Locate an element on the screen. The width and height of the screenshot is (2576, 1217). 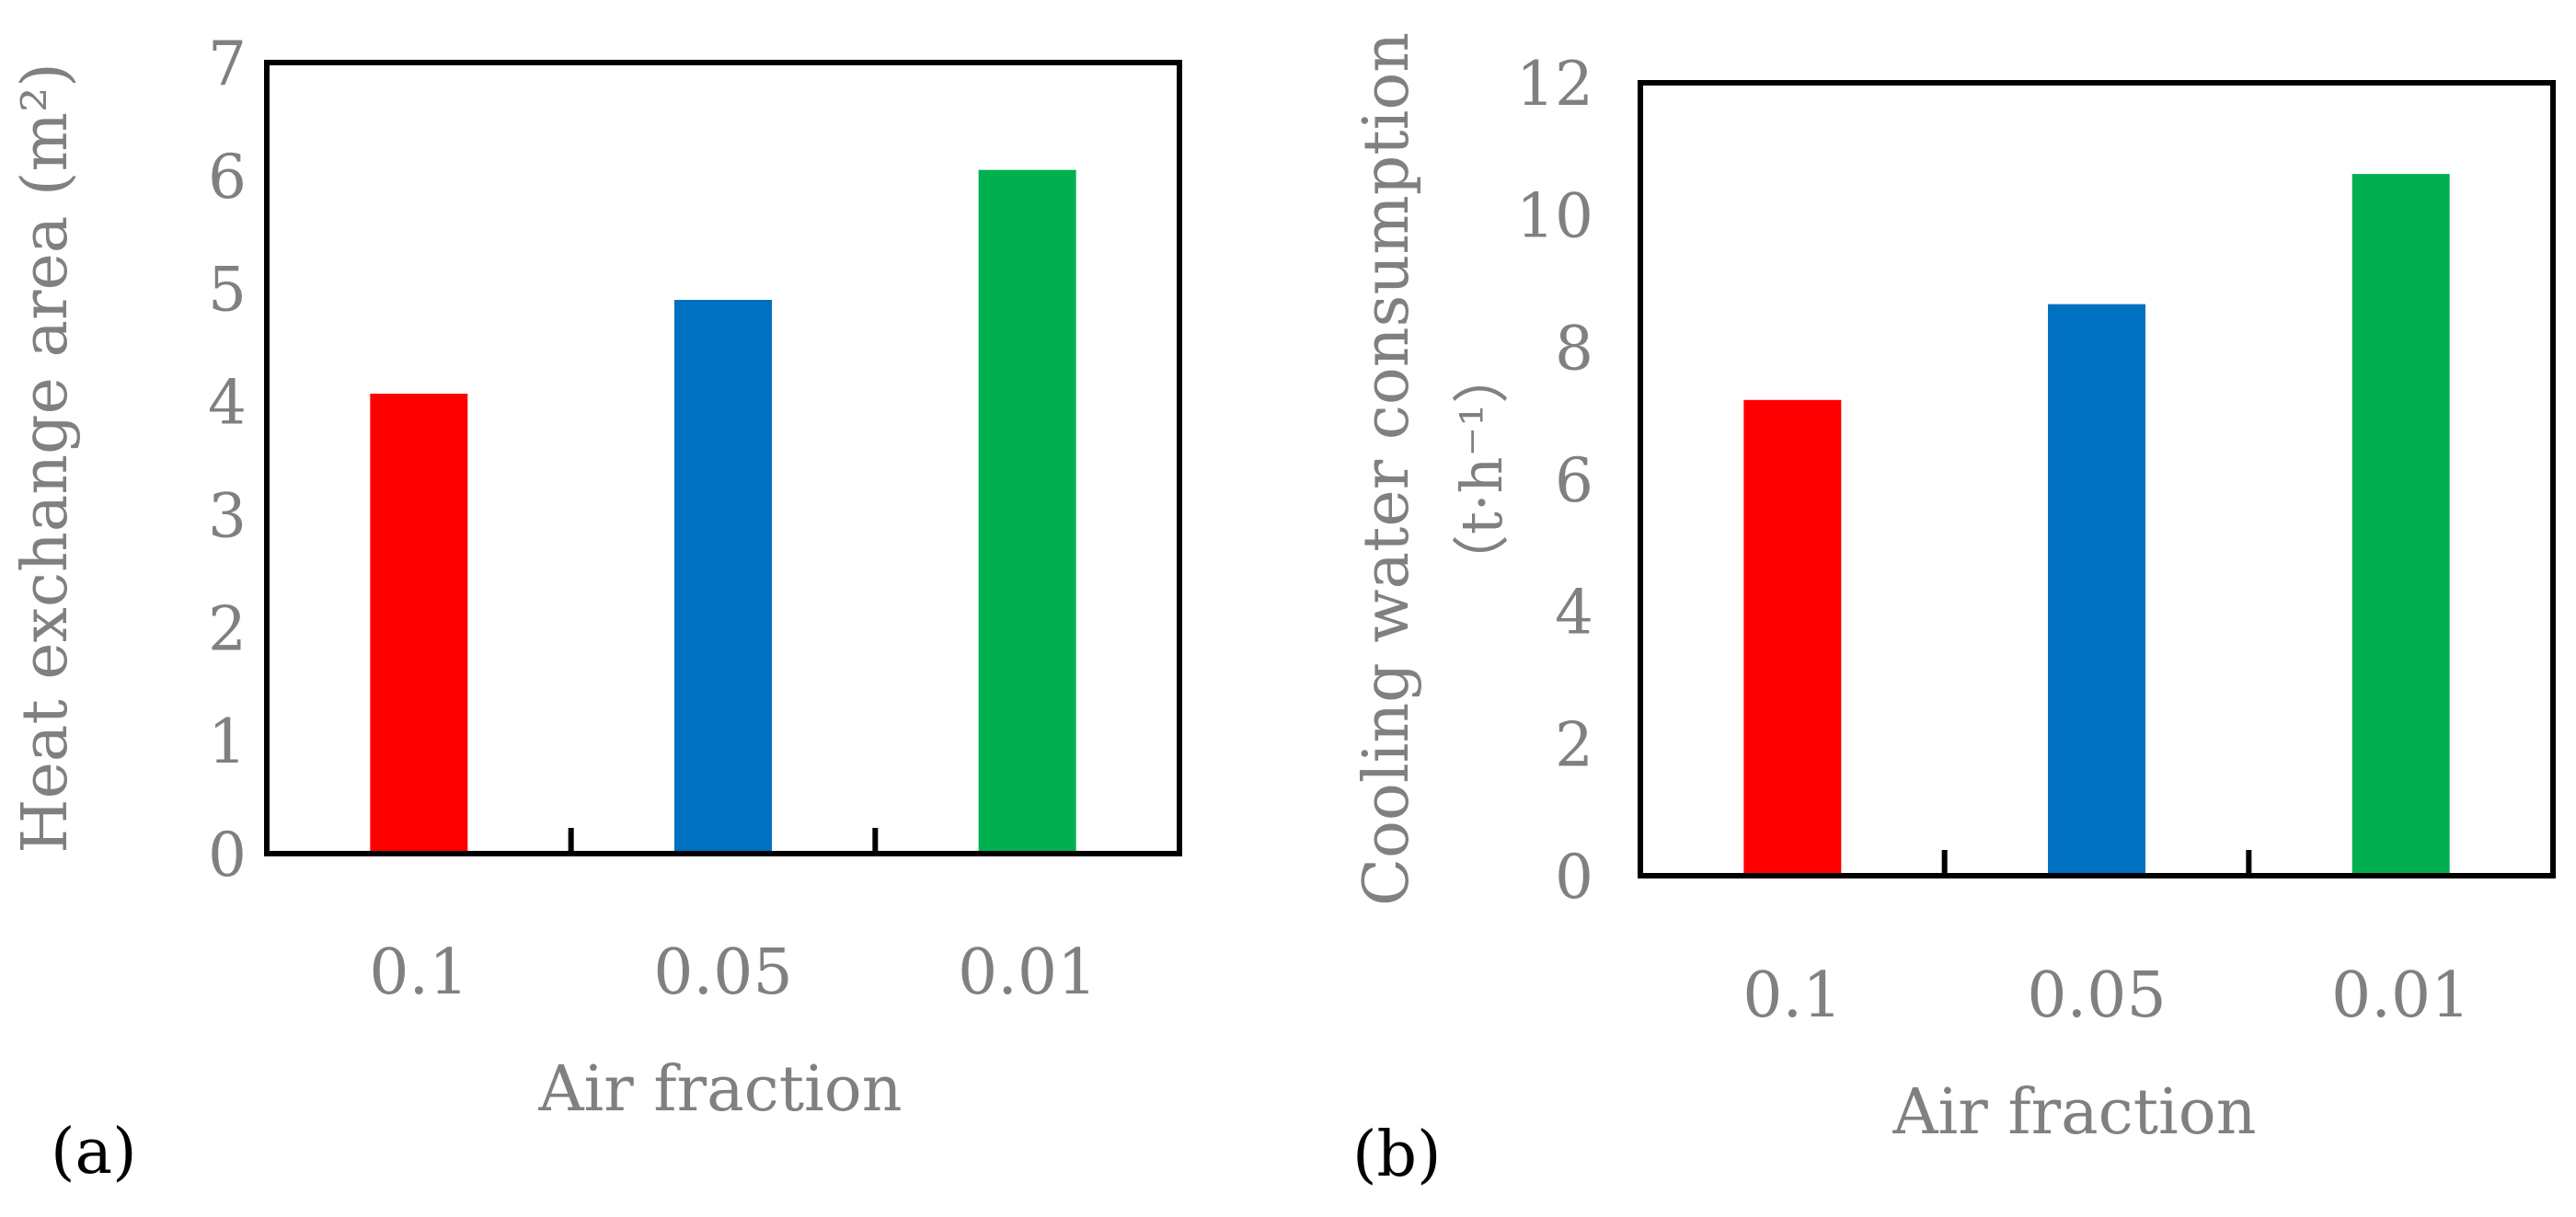
y-tick-label: 3 is located at coordinates (227, 515).